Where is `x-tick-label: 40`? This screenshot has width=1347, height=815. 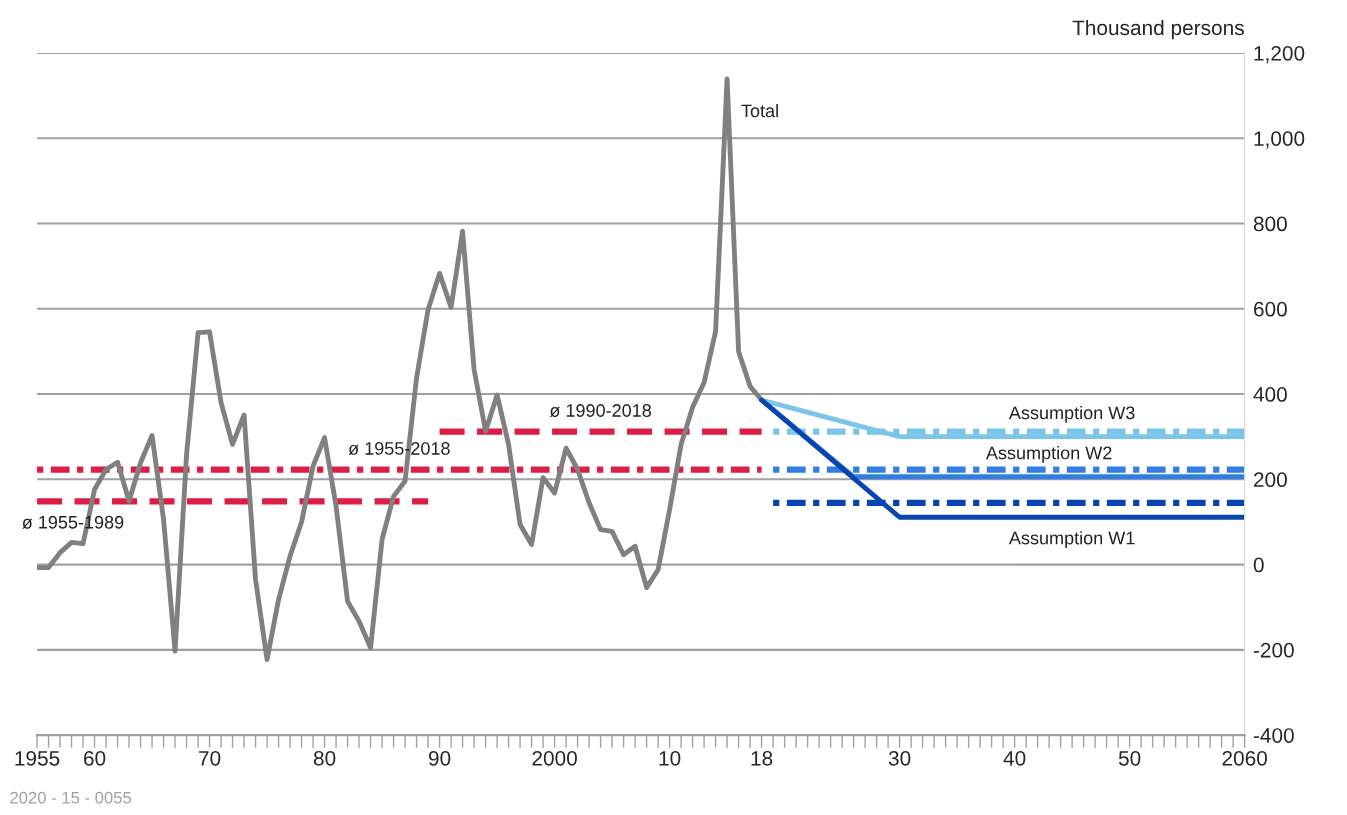
x-tick-label: 40 is located at coordinates (1014, 758).